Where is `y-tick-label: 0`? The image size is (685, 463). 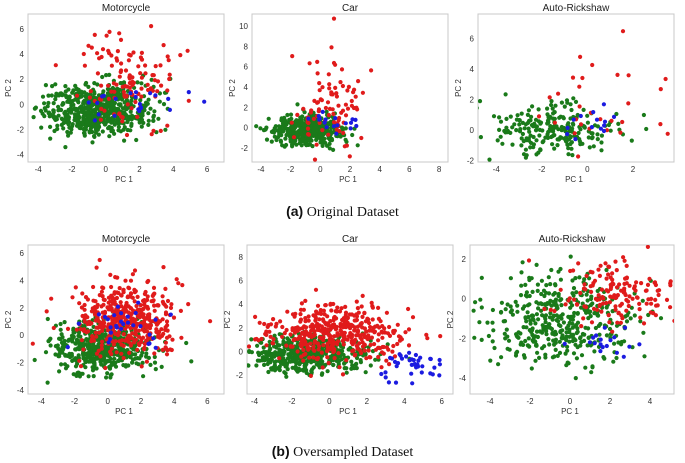 y-tick-label: 0 is located at coordinates (22, 335).